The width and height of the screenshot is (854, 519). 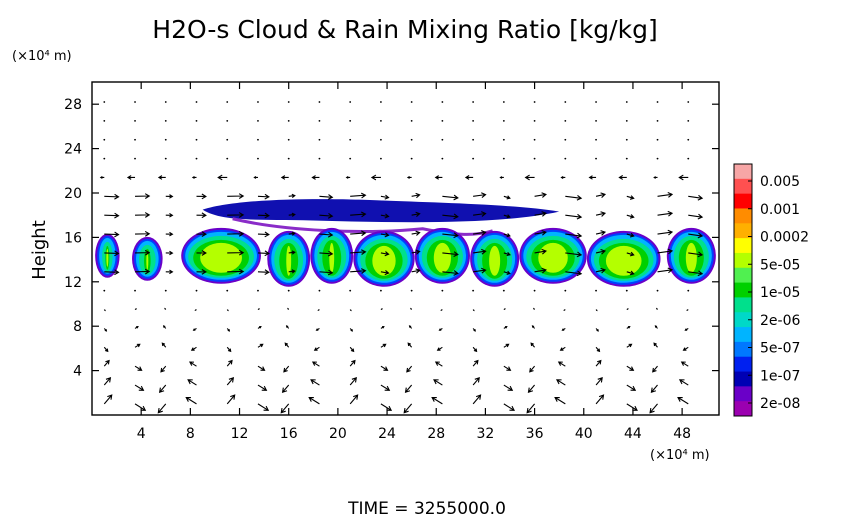 I want to click on x-tick-label: 48, so click(x=682, y=434).